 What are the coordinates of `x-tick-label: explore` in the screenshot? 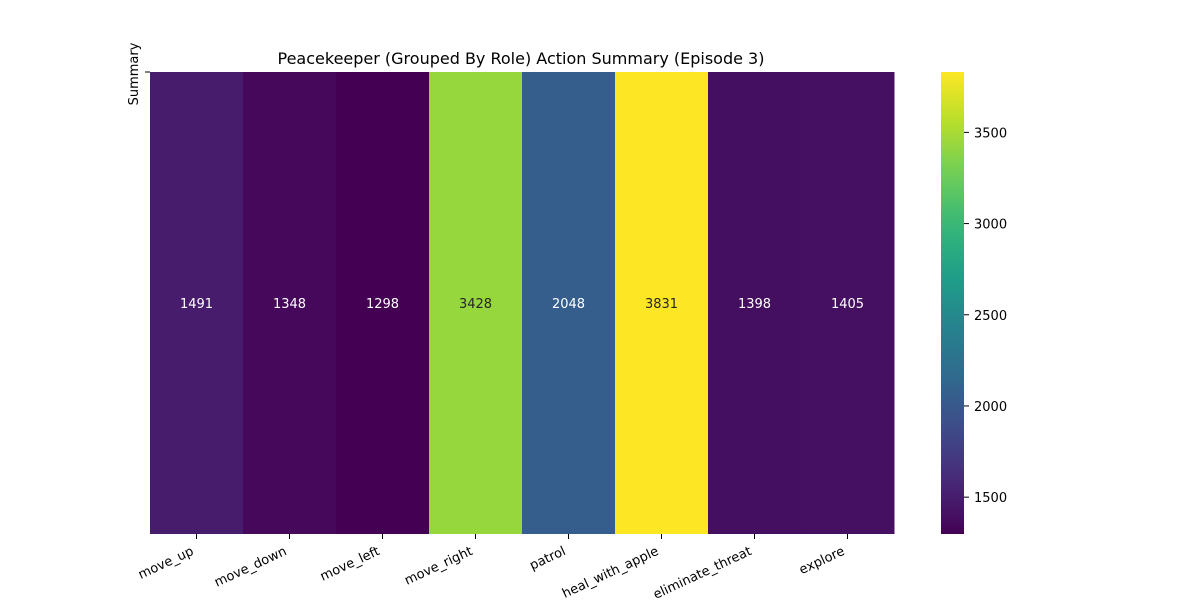 It's located at (822, 561).